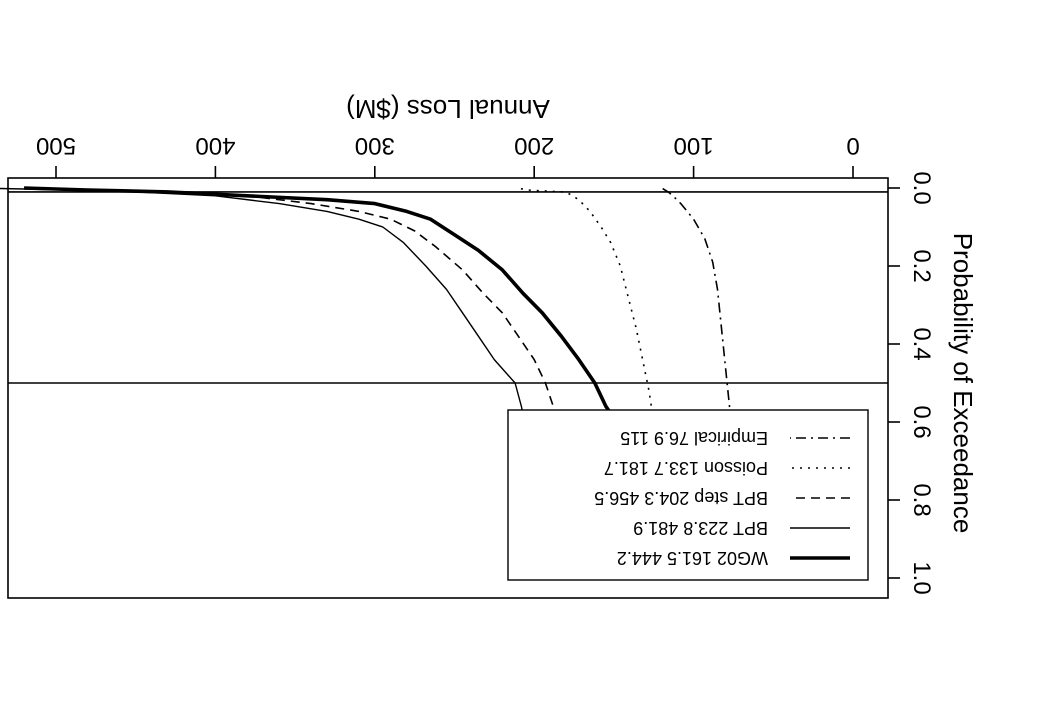 Image resolution: width=1038 pixels, height=703 pixels. I want to click on x-tick-label: 100, so click(694, 145).